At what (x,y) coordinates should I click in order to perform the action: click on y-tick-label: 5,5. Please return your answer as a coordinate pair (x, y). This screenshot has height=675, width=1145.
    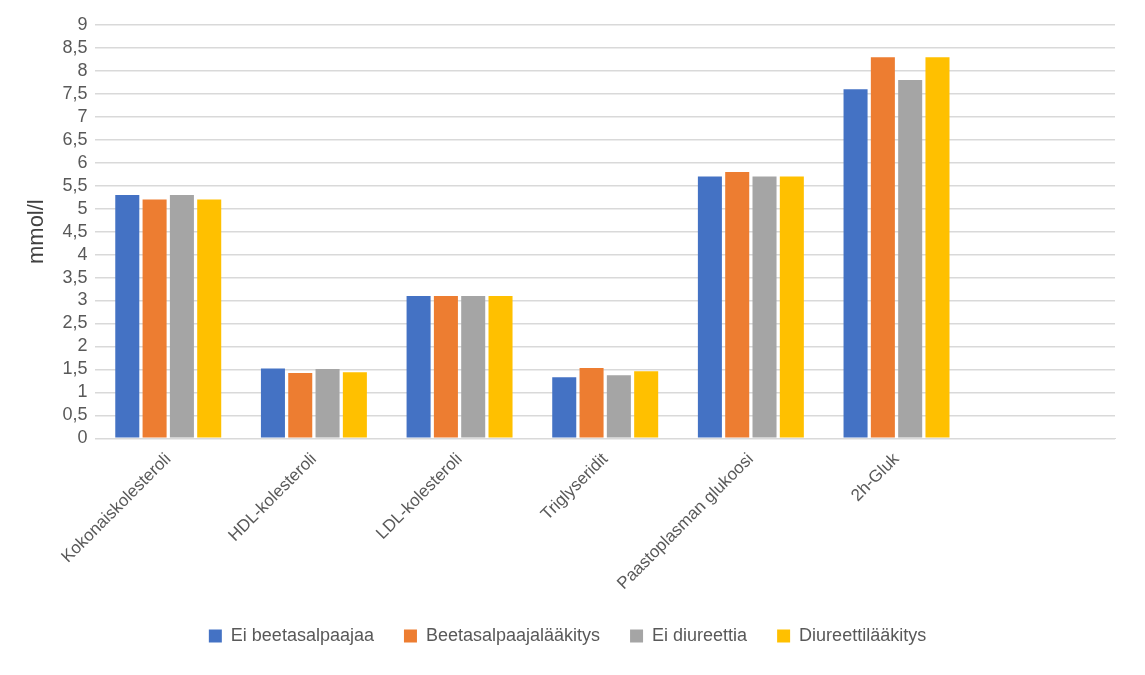
    Looking at the image, I should click on (75, 184).